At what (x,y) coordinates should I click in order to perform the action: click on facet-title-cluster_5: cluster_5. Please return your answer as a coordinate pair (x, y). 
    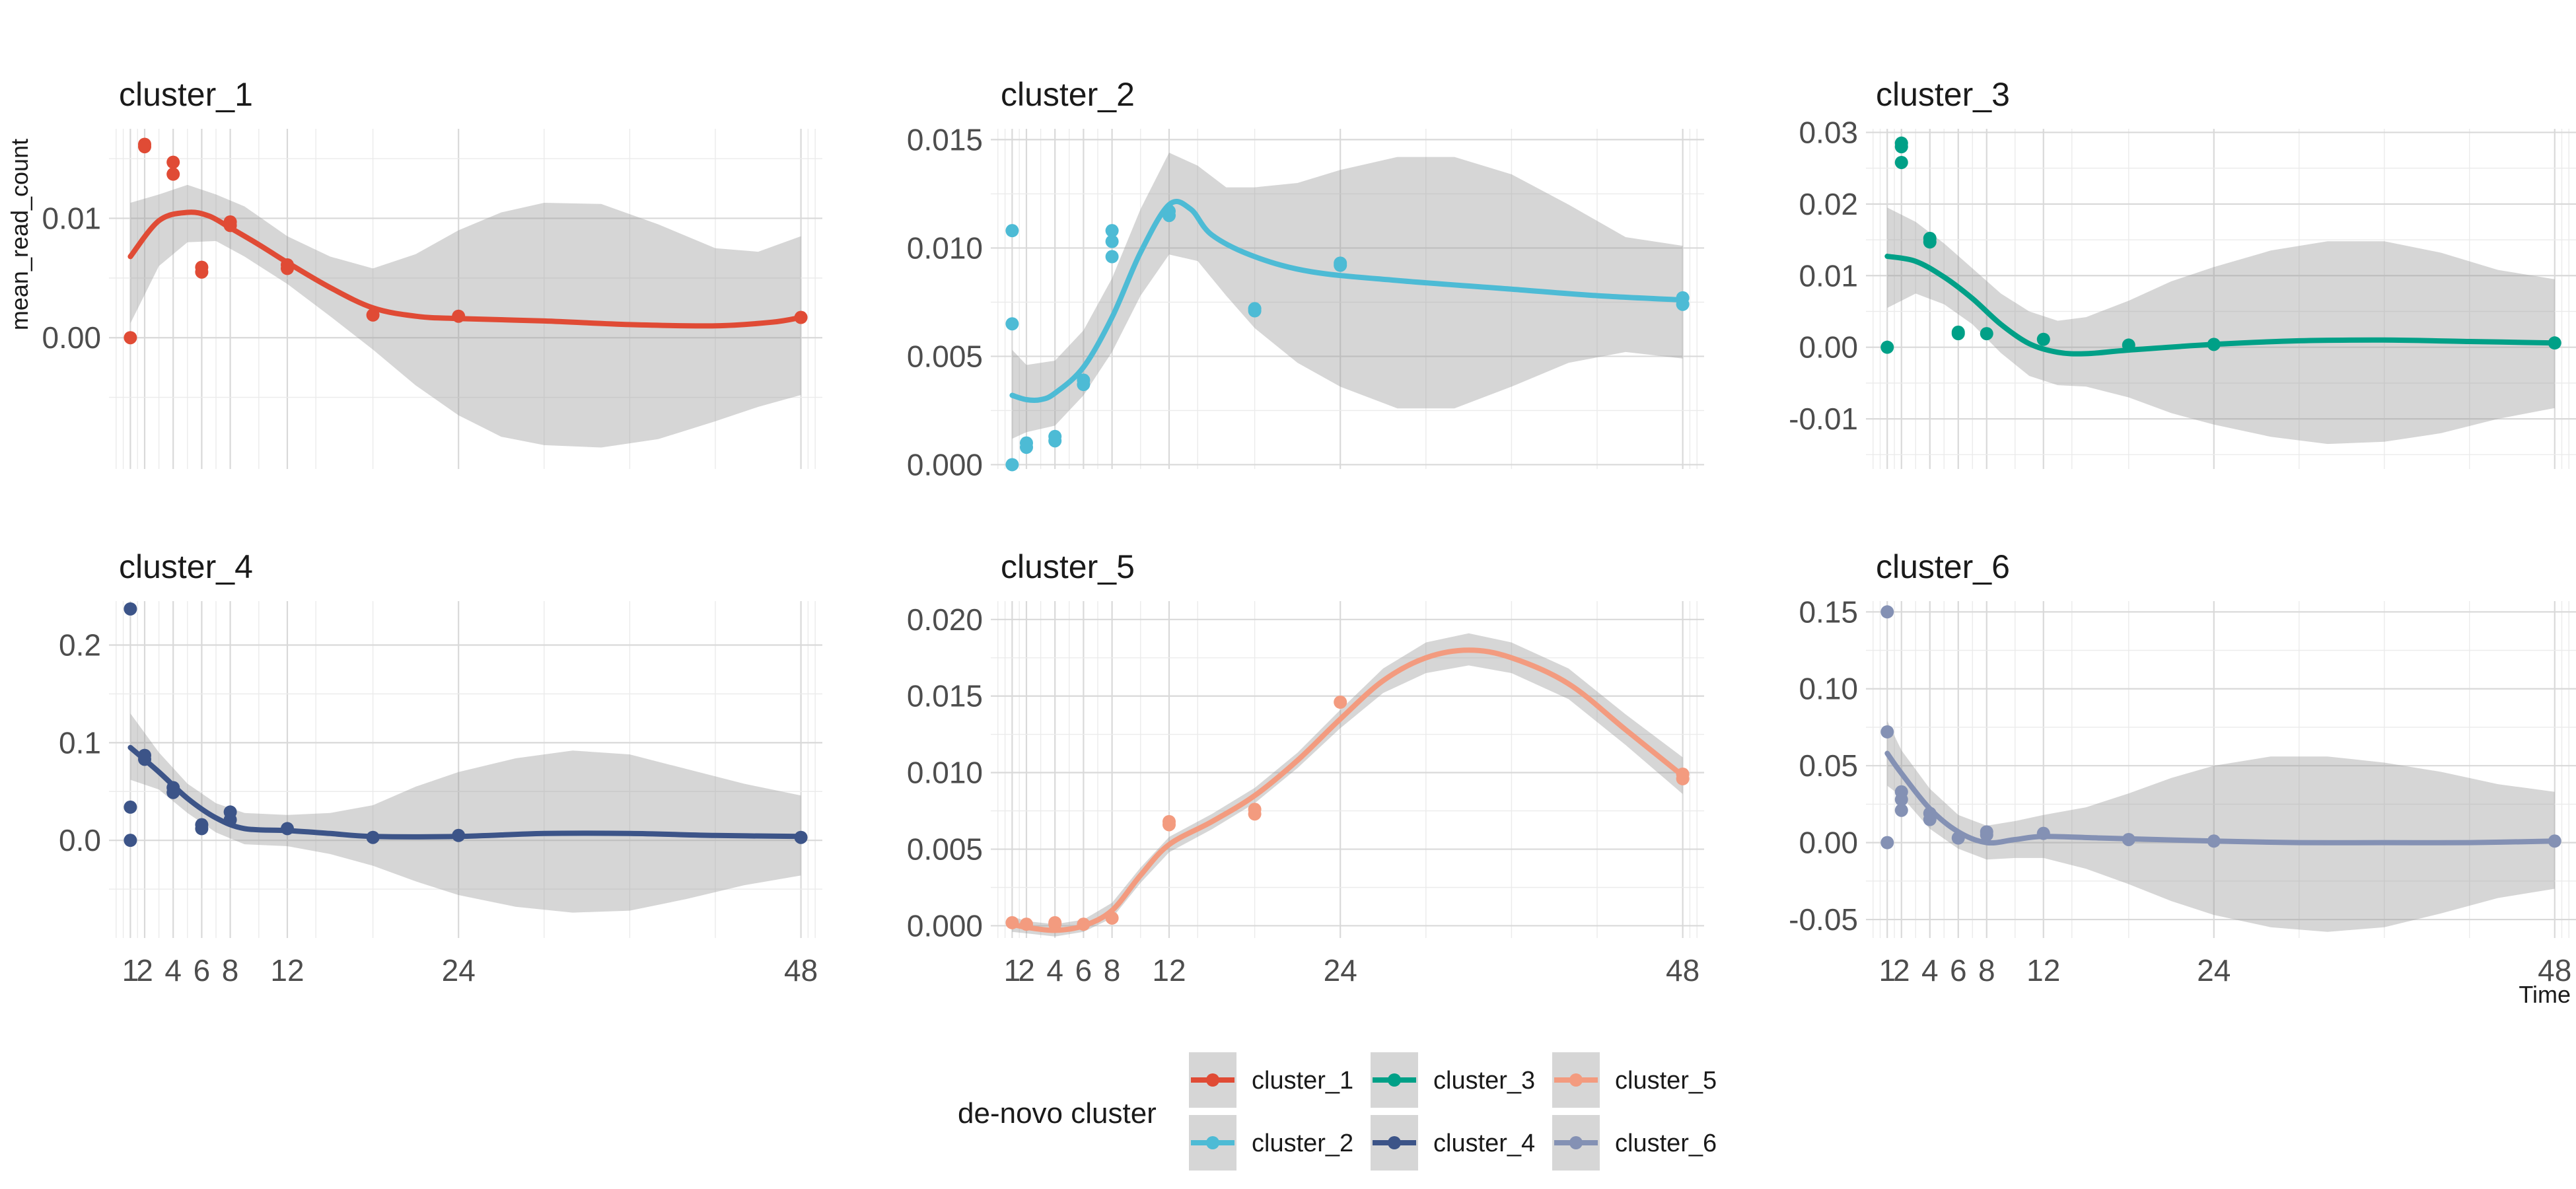
    Looking at the image, I should click on (1068, 566).